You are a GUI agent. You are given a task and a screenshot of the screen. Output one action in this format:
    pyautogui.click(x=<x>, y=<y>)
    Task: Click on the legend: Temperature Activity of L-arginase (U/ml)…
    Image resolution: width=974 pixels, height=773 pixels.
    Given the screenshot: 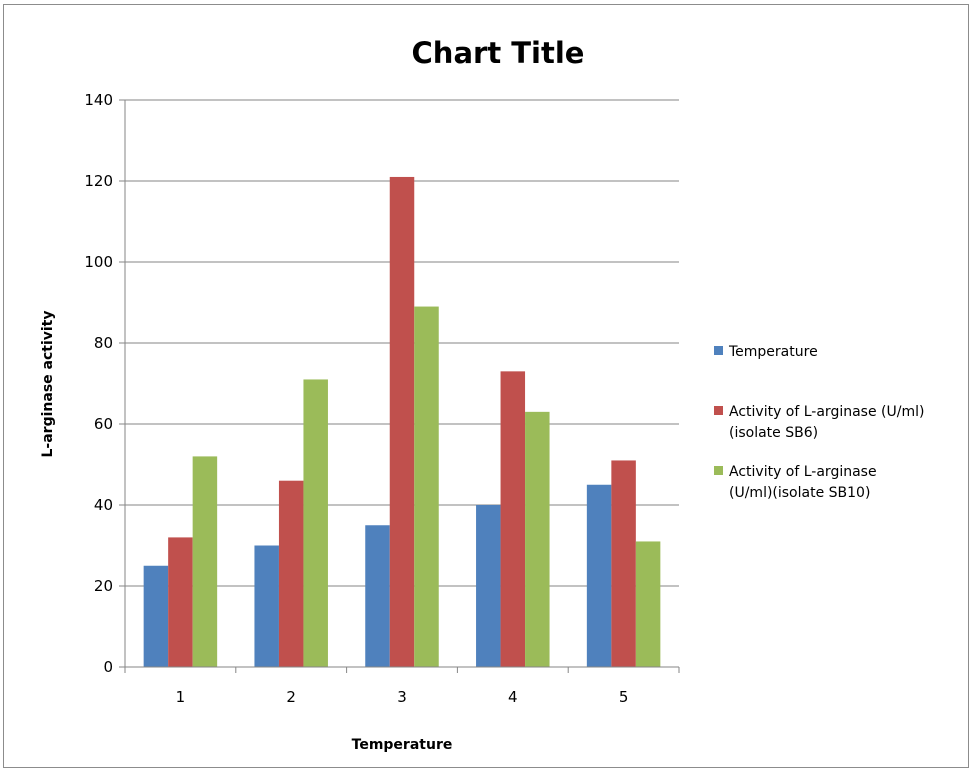 What is the action you would take?
    pyautogui.click(x=819, y=422)
    